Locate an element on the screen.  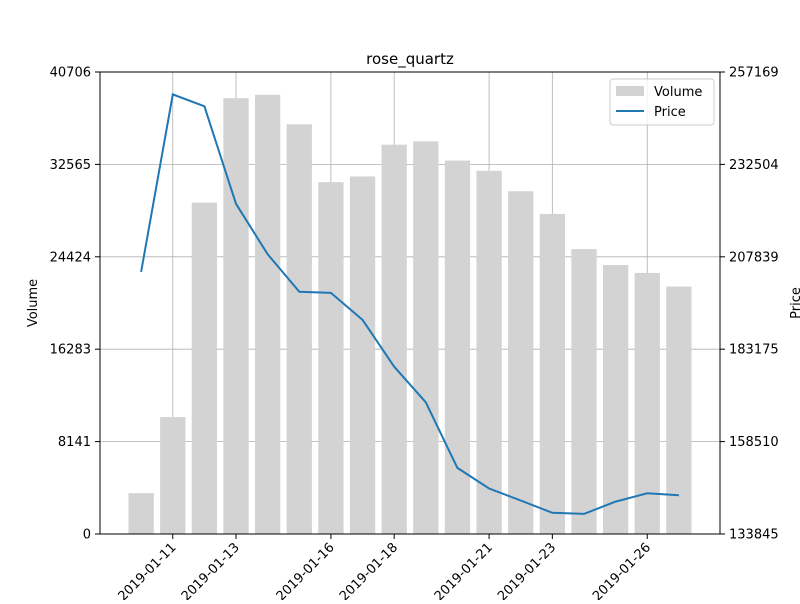
x-tick-label: 2019-01-26 is located at coordinates (622, 570).